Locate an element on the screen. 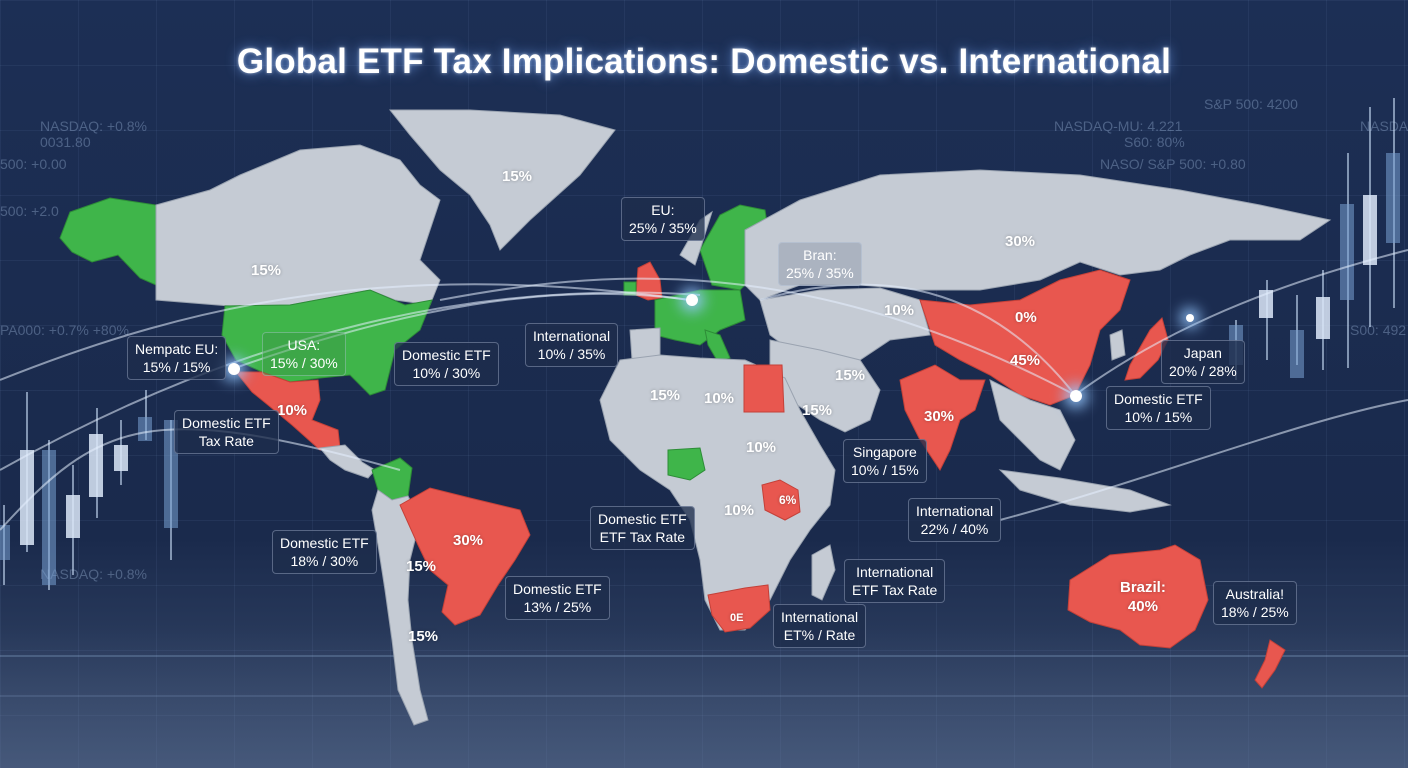  ticker-text: S60: 80% is located at coordinates (1154, 142).